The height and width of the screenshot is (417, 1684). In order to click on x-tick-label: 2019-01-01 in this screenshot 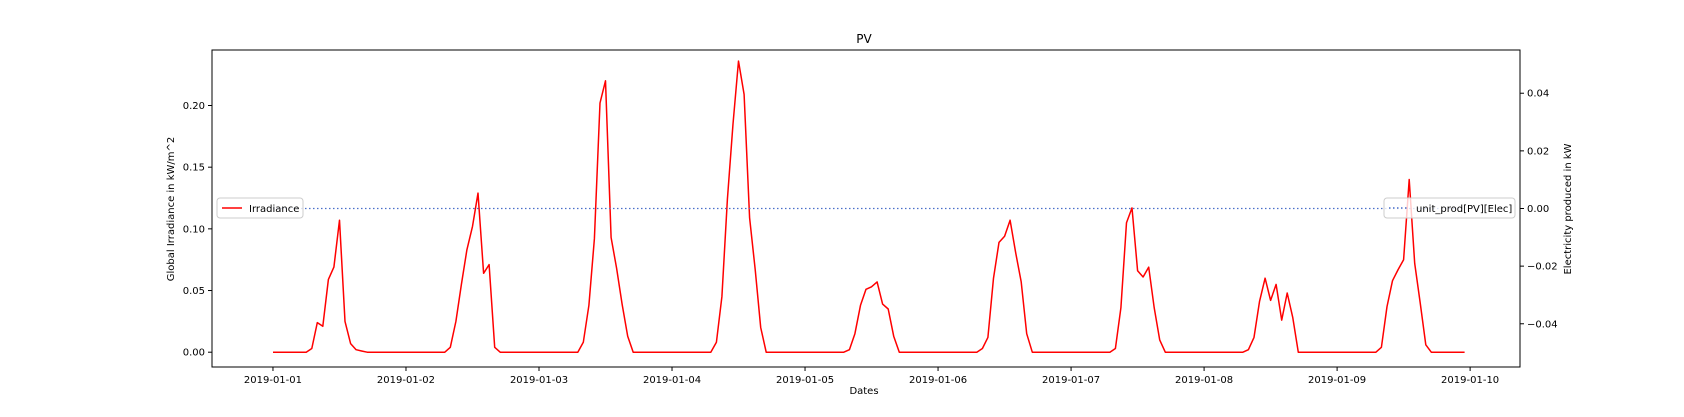, I will do `click(273, 380)`.